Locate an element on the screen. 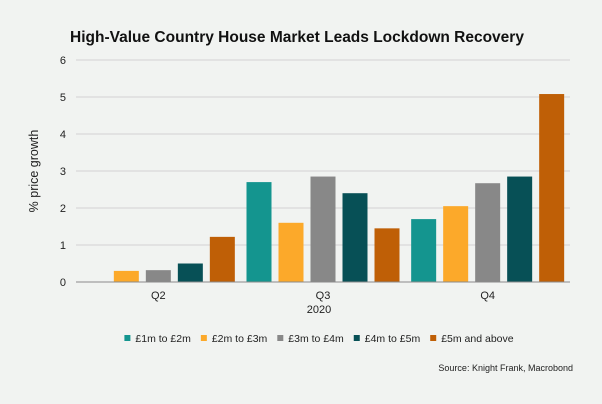 The height and width of the screenshot is (404, 602). legend-item: £4m to £5m is located at coordinates (387, 339).